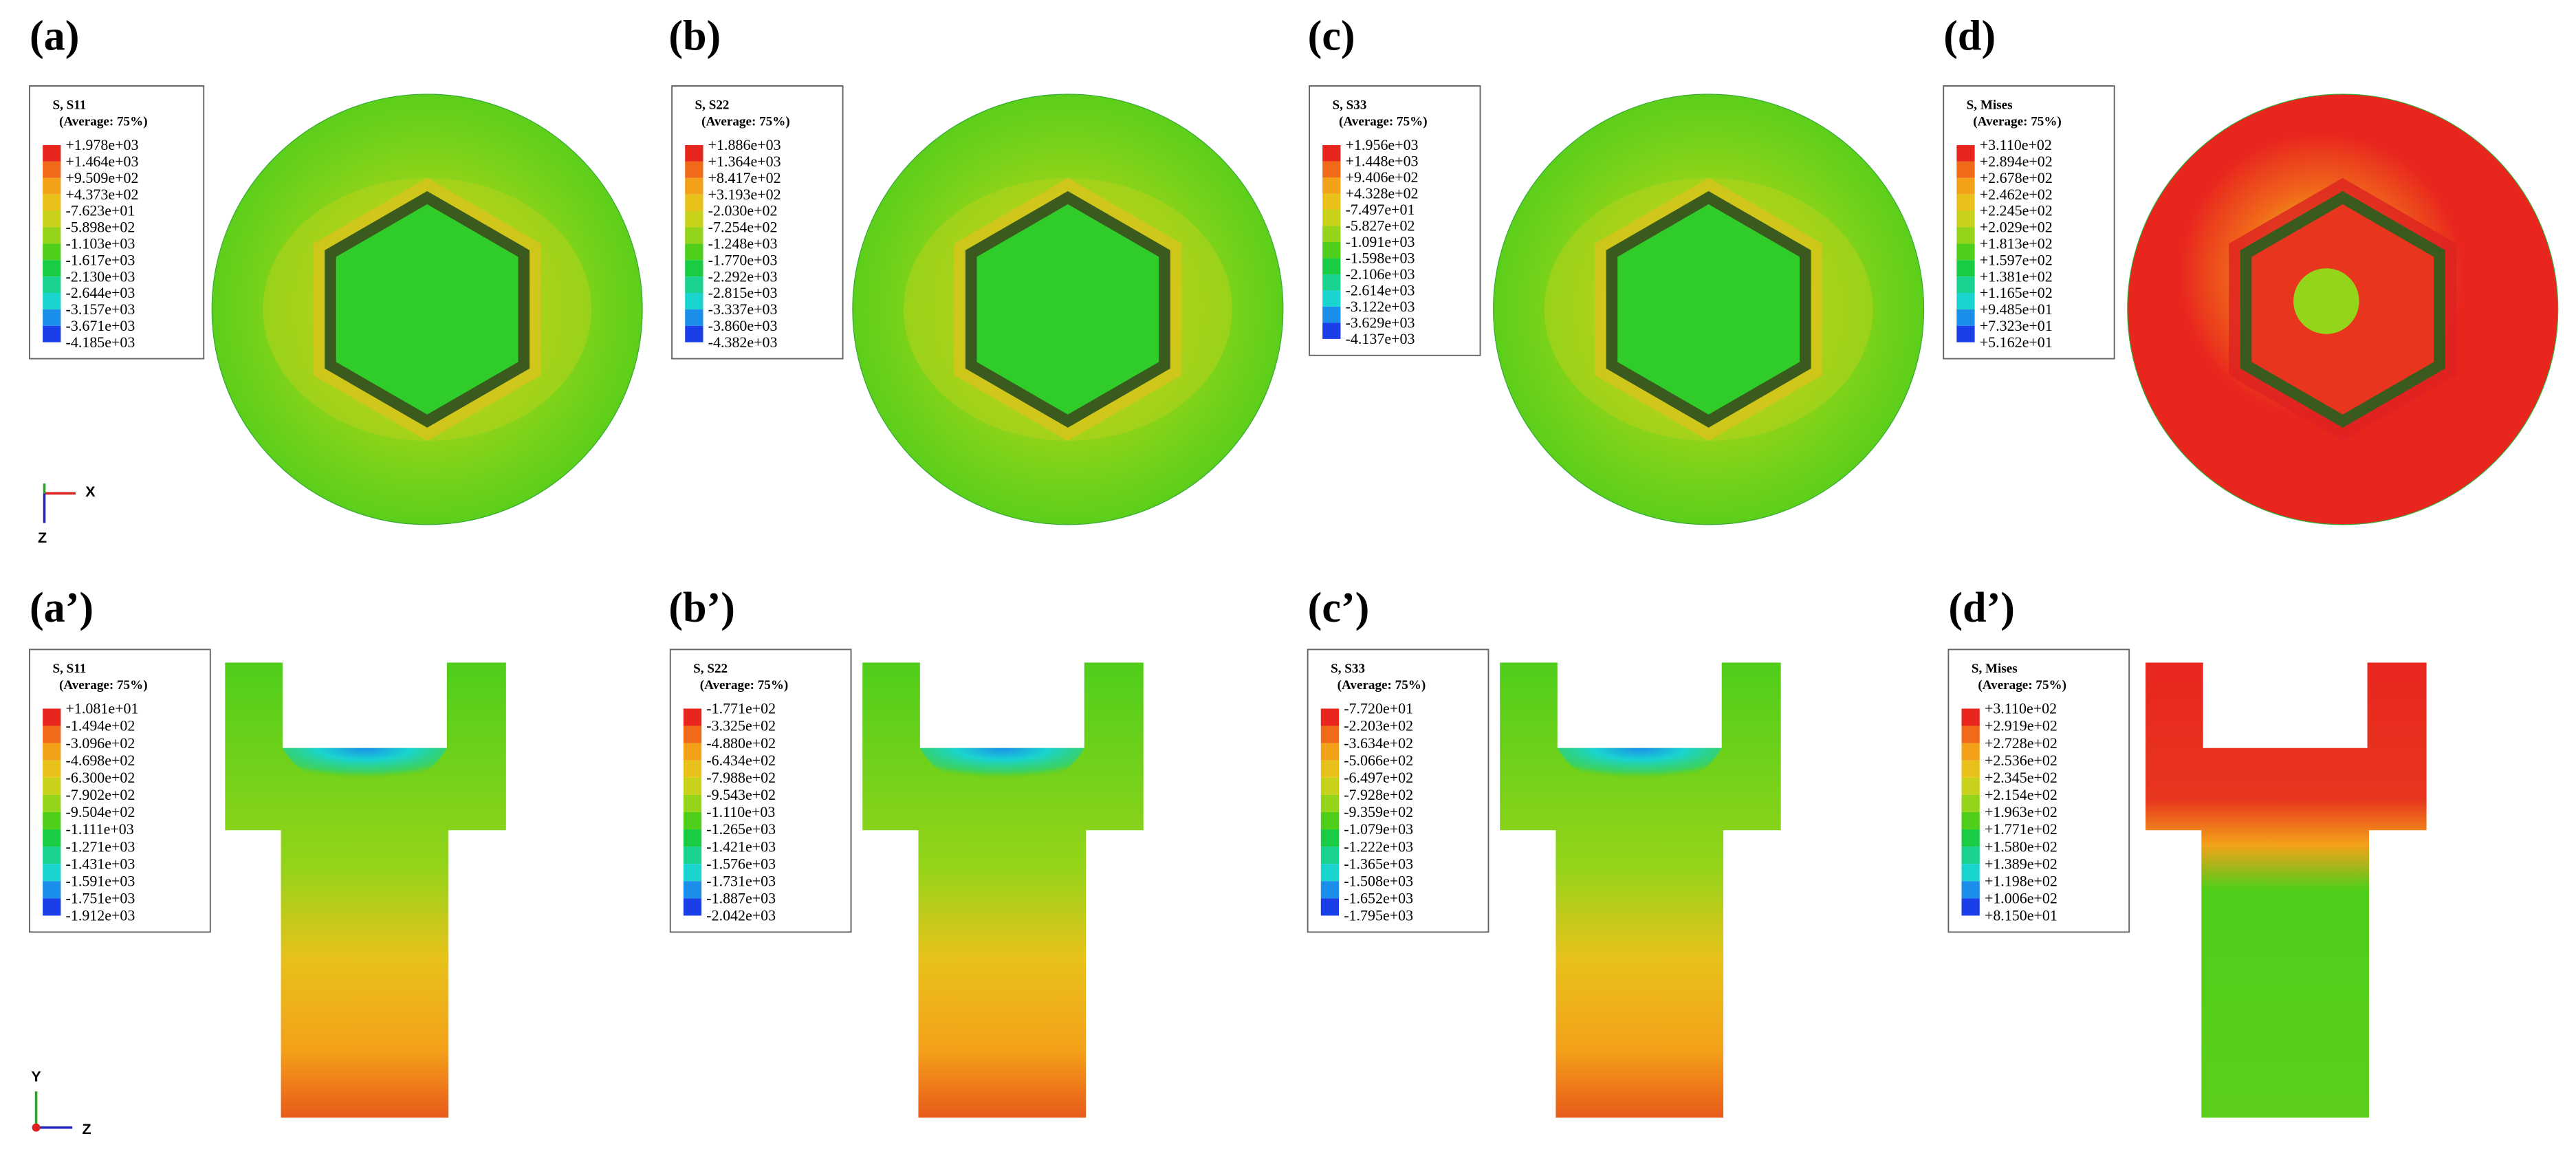 This screenshot has width=2576, height=1156. What do you see at coordinates (1995, 669) in the screenshot?
I see `legend-title: S, Mises` at bounding box center [1995, 669].